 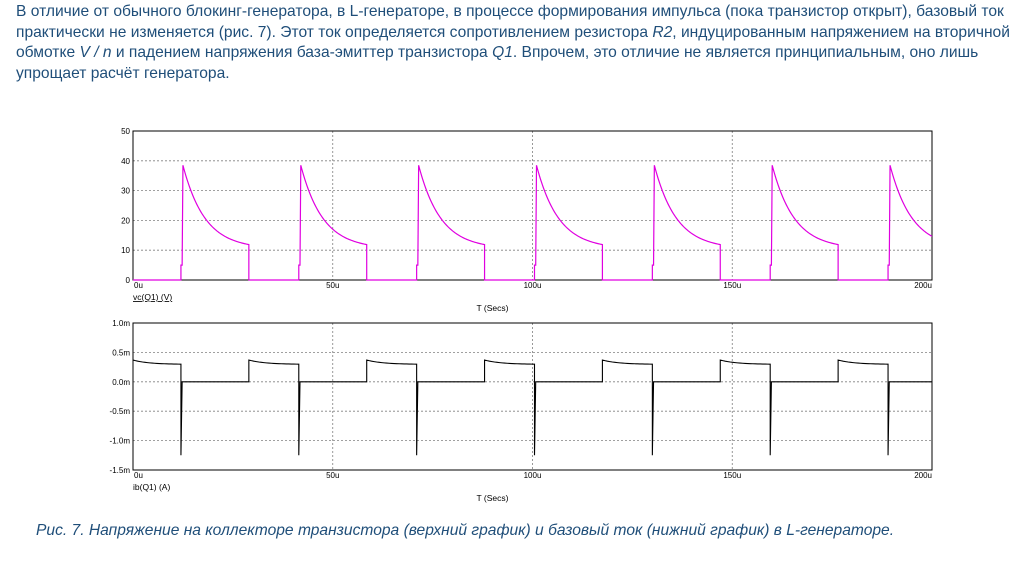 I want to click on y-tick-label: 30, so click(x=125, y=191).